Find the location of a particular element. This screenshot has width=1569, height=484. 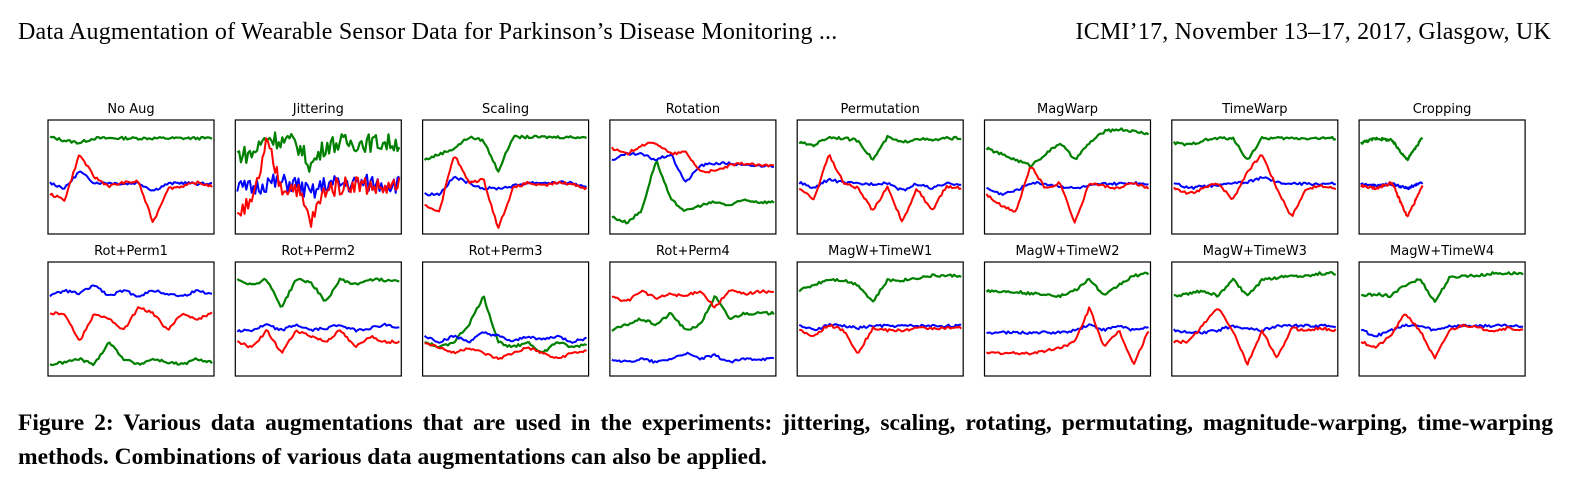

plot-panel: Cropping is located at coordinates (1442, 168).